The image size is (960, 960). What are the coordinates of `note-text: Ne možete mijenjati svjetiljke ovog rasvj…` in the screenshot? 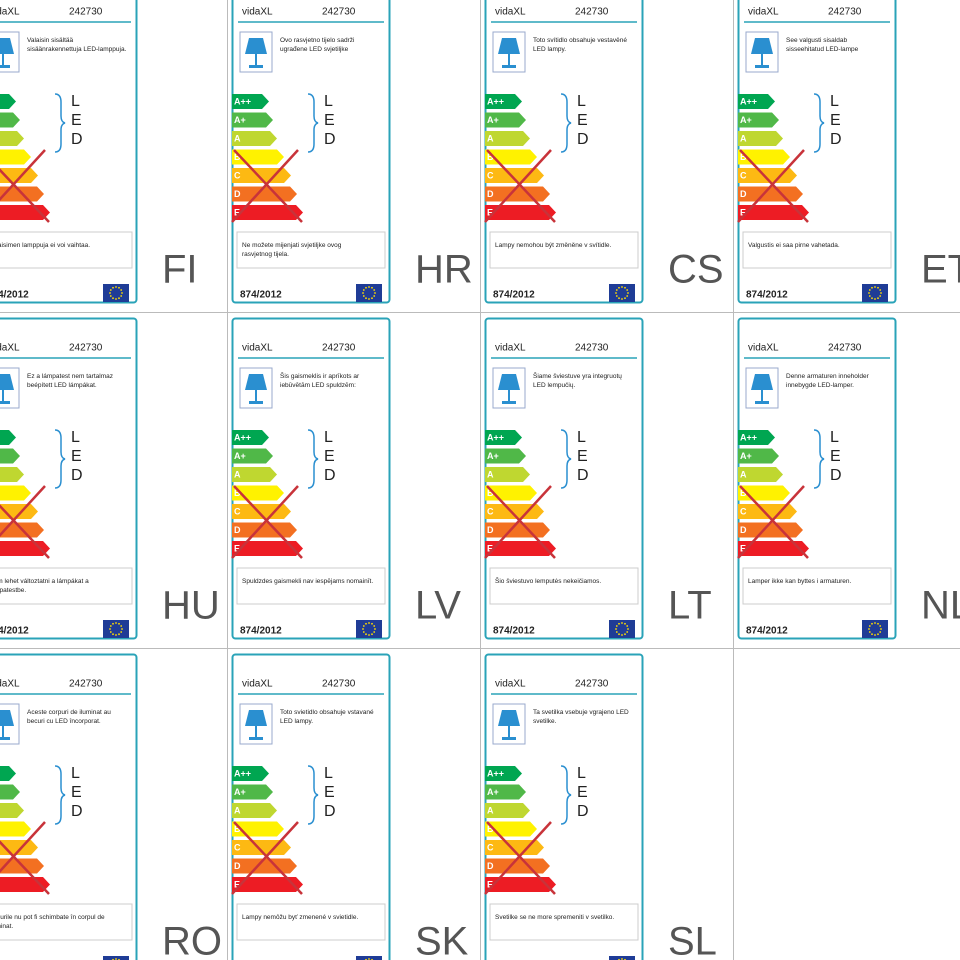 It's located at (292, 250).